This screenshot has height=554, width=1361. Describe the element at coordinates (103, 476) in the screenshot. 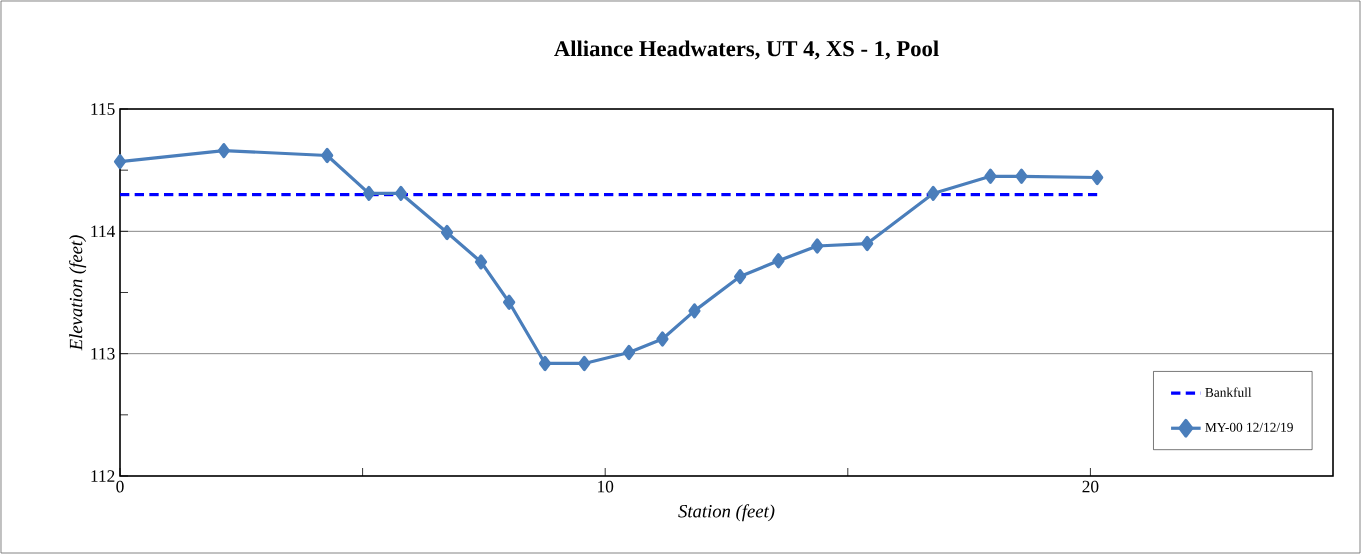

I see `y-tick-label: 112` at that location.